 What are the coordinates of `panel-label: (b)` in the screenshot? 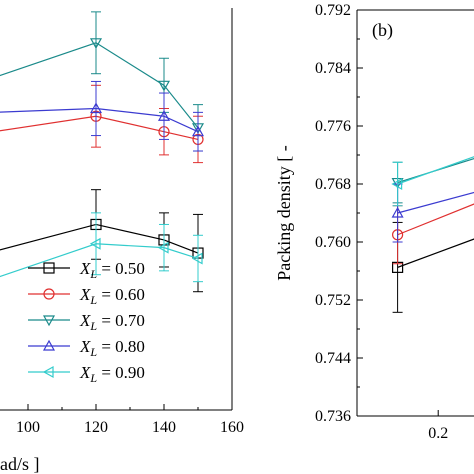 It's located at (382, 30).